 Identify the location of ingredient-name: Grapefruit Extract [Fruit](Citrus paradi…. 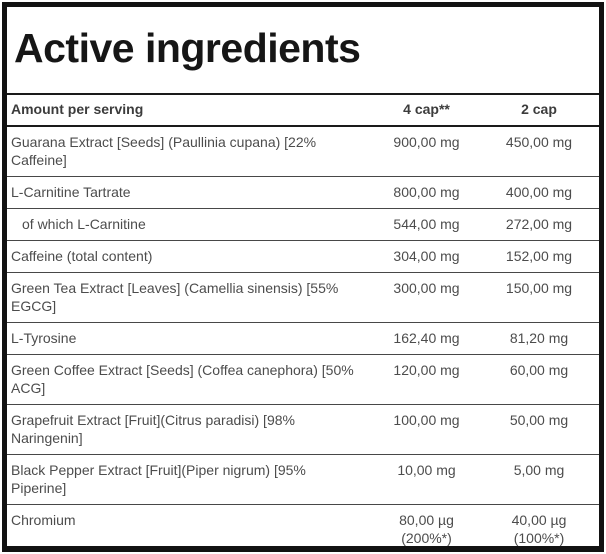
(153, 429).